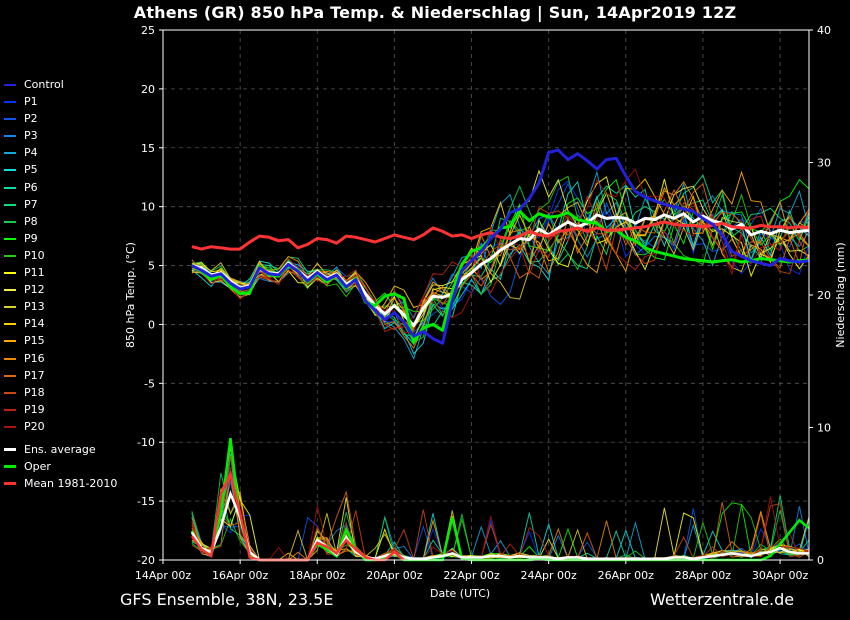 The image size is (850, 620). I want to click on y2-axis-label: Niederschlag (mm), so click(840, 294).